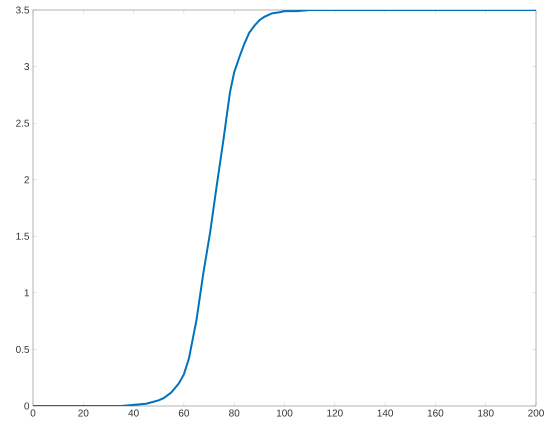 This screenshot has width=550, height=433. What do you see at coordinates (386, 413) in the screenshot?
I see `x-tick-label: 140` at bounding box center [386, 413].